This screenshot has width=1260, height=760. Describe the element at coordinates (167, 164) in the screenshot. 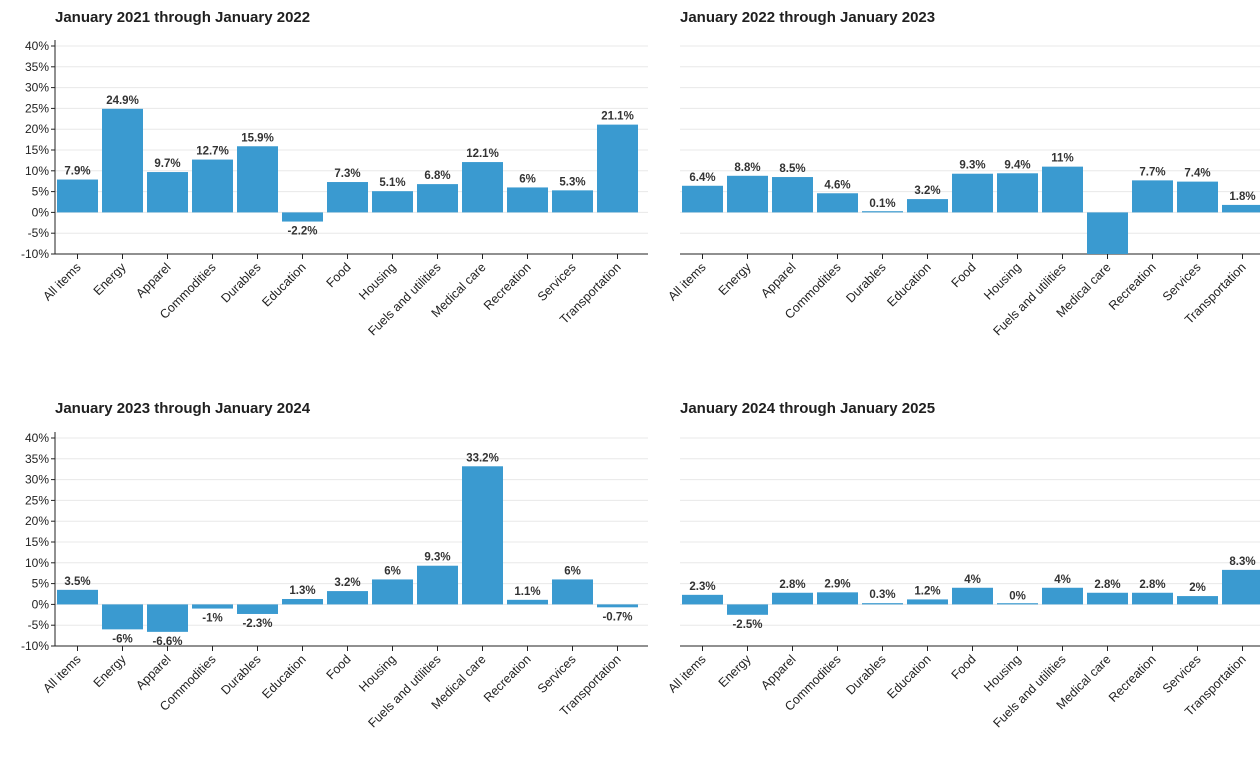

I see `data-label: 9.7%` at that location.